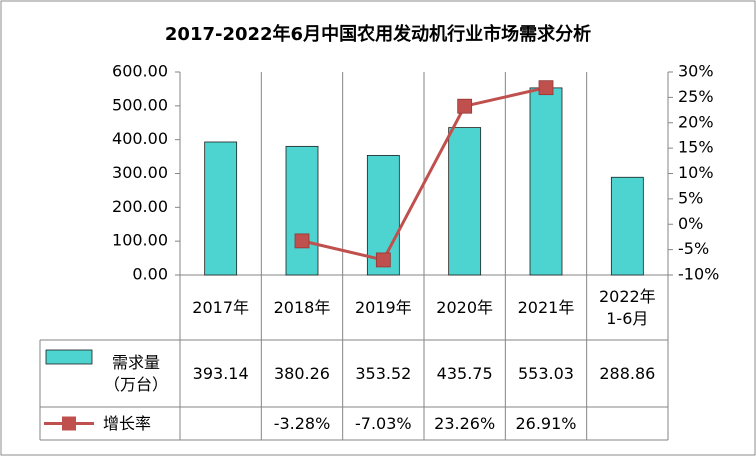 Image resolution: width=756 pixels, height=456 pixels. What do you see at coordinates (69, 357) in the screenshot?
I see `legend-swatch` at bounding box center [69, 357].